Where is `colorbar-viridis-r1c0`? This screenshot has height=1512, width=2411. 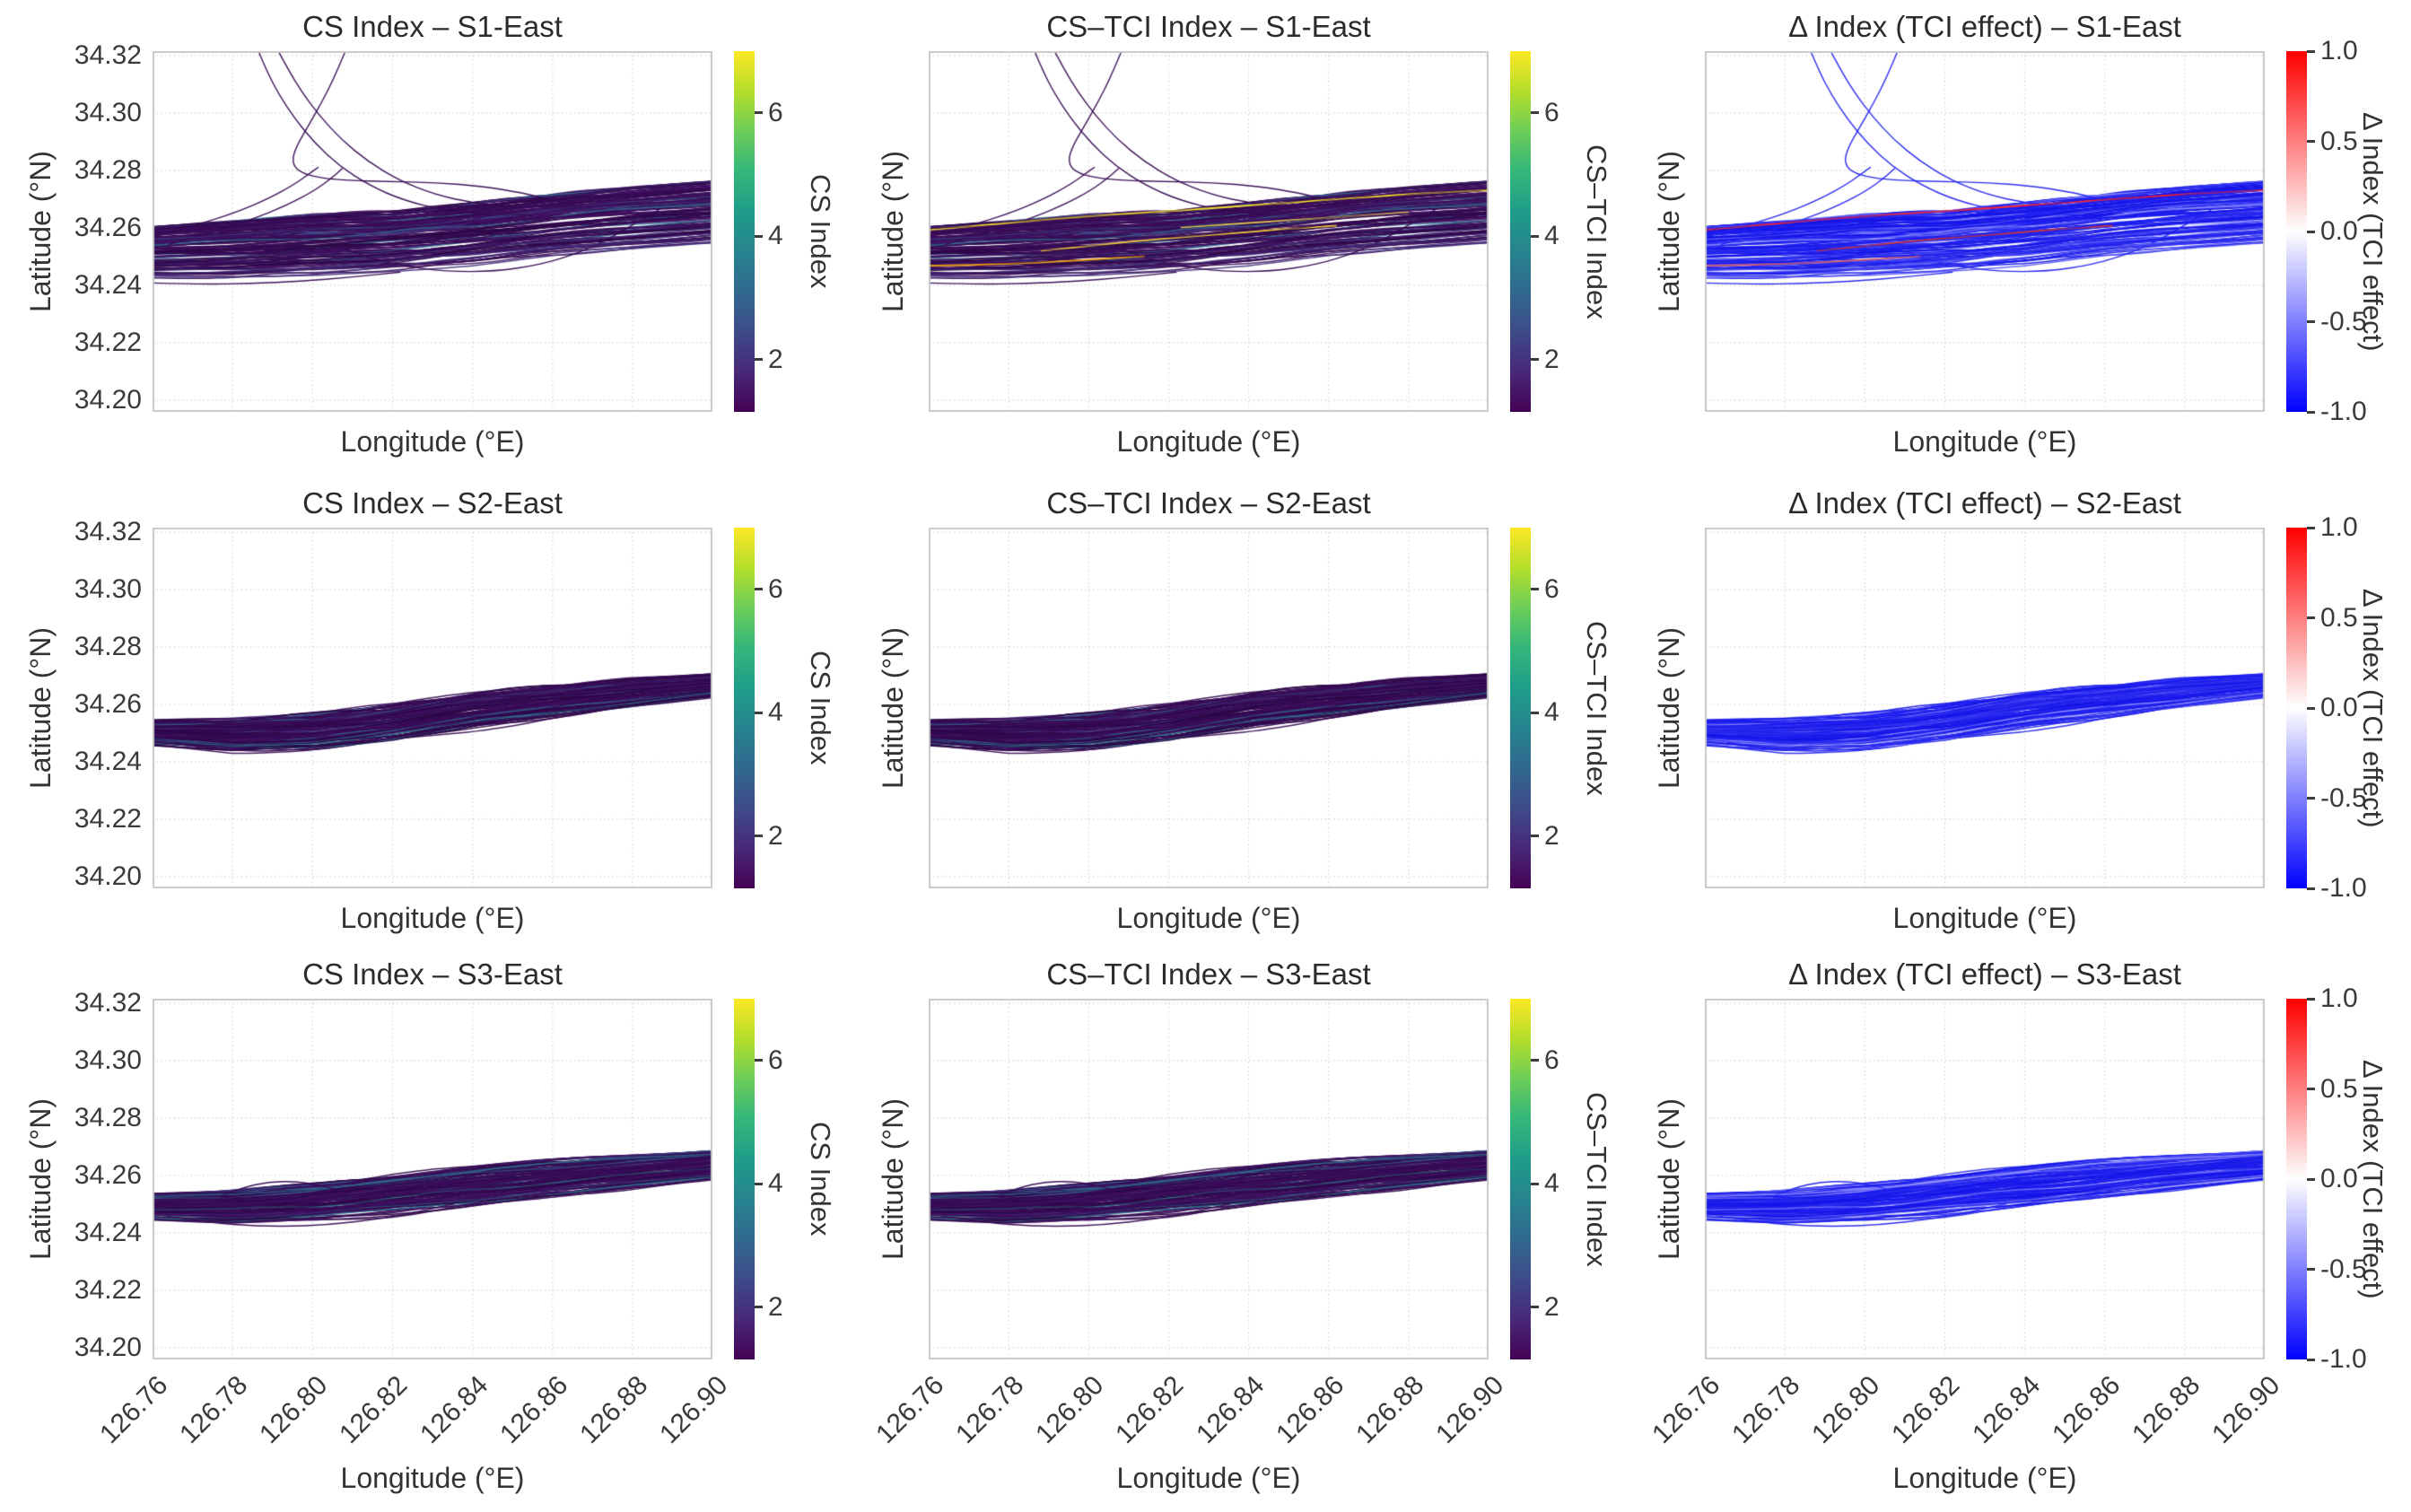
colorbar-viridis-r1c0 is located at coordinates (744, 708).